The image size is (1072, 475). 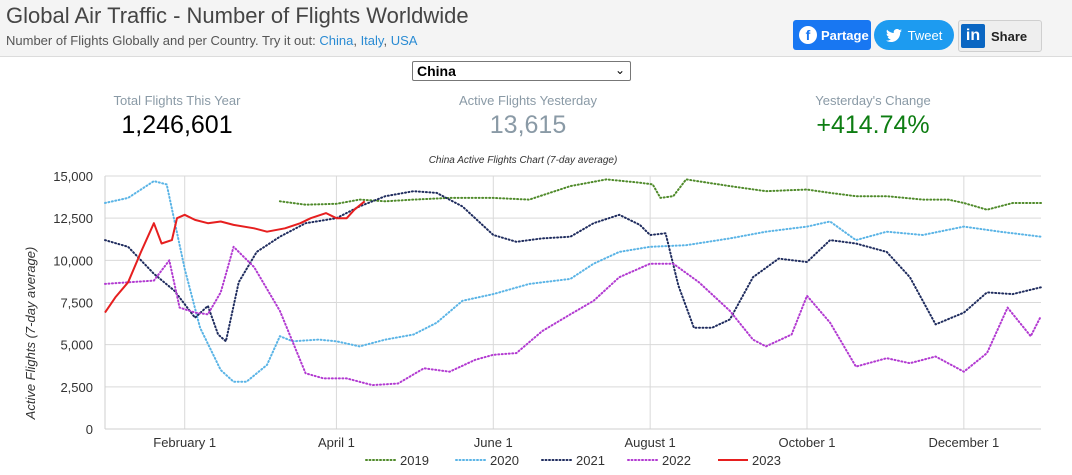 I want to click on legend-label-2020: 2020, so click(x=504, y=460).